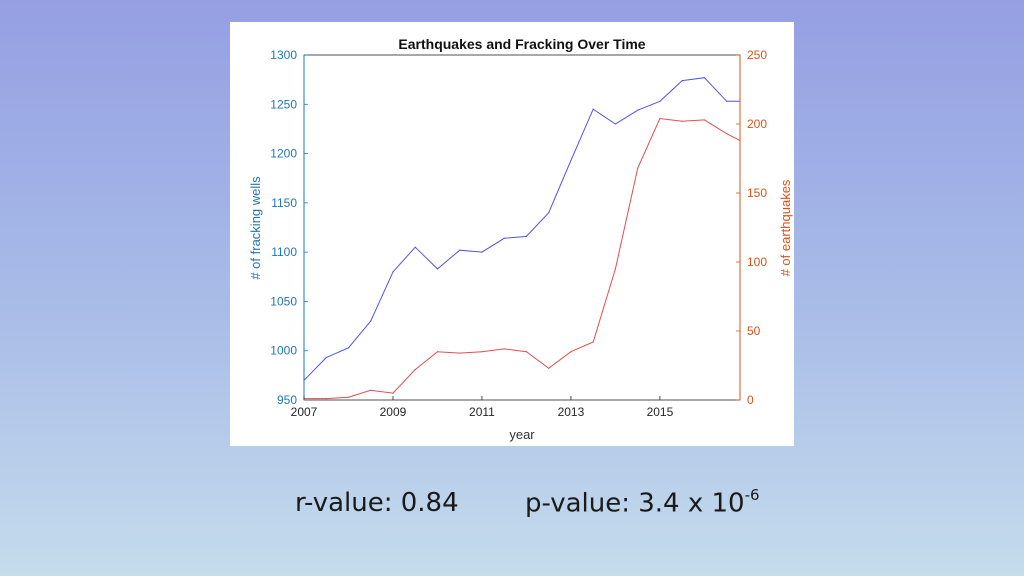 The image size is (1024, 576). Describe the element at coordinates (752, 495) in the screenshot. I see `p-value-exponent: -6` at that location.